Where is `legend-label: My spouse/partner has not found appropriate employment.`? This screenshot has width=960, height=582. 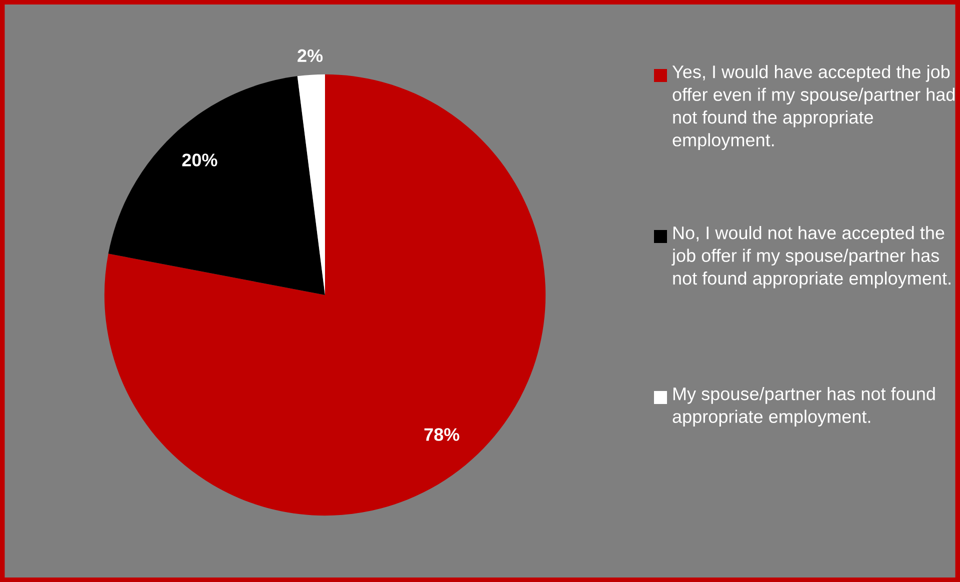
legend-label: My spouse/partner has not found appropriate employment. is located at coordinates (803, 407).